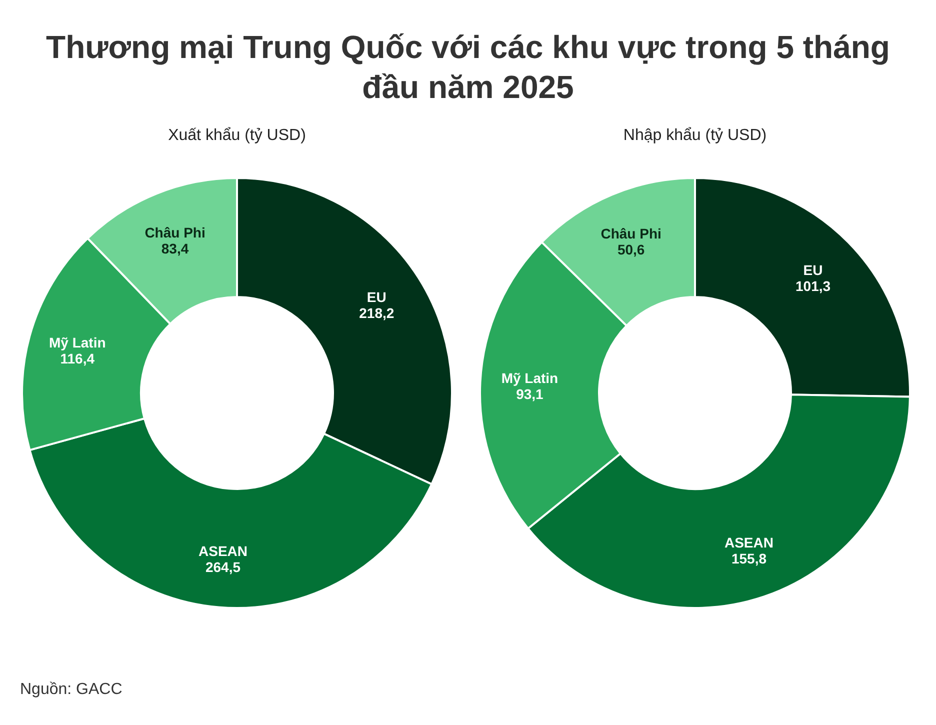  I want to click on chart-subtitle: Nhập khẩu (tỷ USD), so click(695, 135).